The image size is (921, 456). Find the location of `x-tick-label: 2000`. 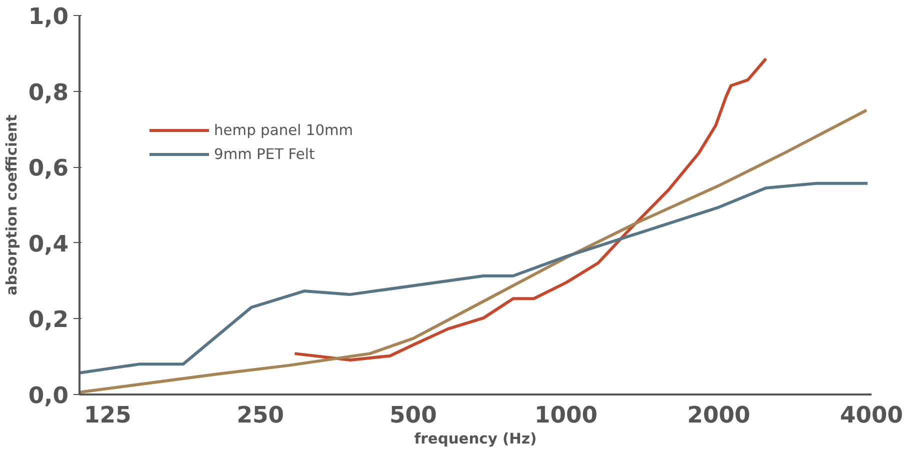

x-tick-label: 2000 is located at coordinates (718, 415).